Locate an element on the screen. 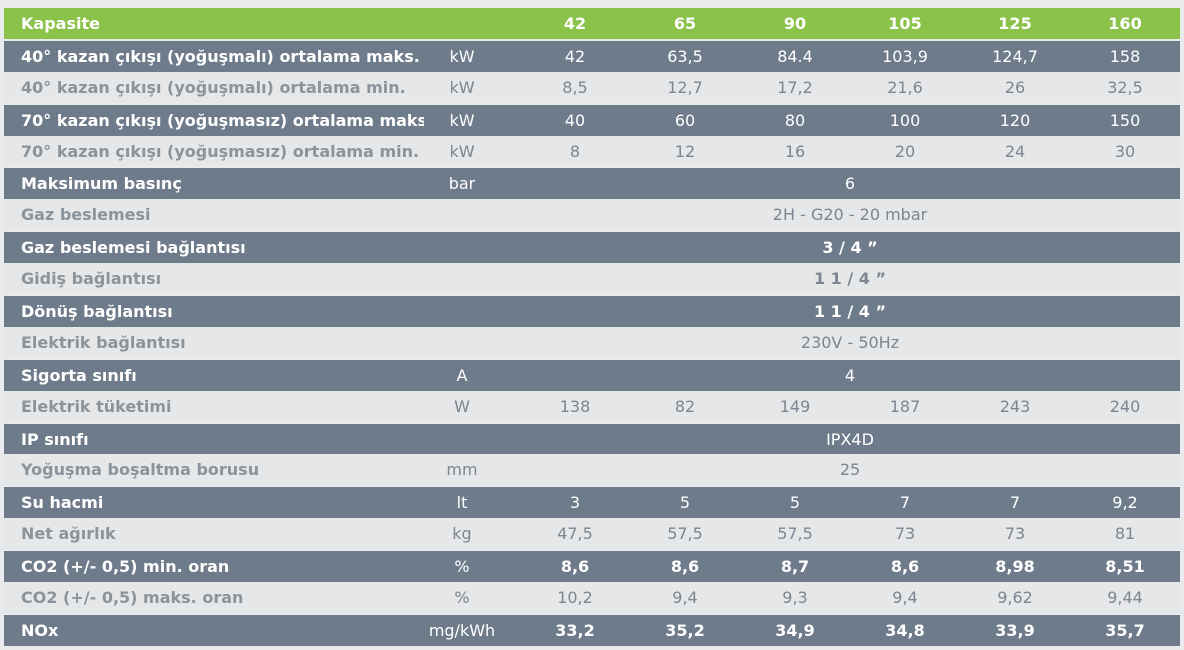  row-value: 84.4 is located at coordinates (795, 56).